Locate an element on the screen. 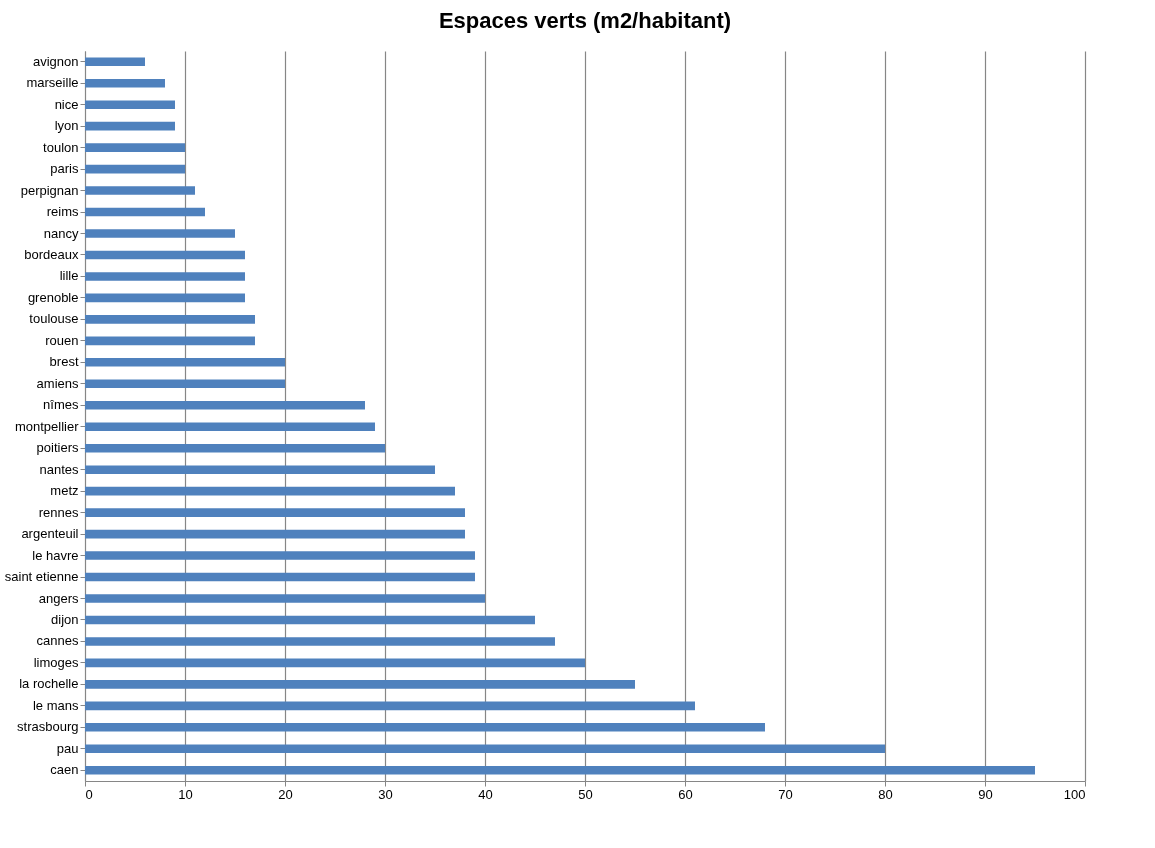 The height and width of the screenshot is (848, 1155). x-tick-label: 10 is located at coordinates (185, 794).